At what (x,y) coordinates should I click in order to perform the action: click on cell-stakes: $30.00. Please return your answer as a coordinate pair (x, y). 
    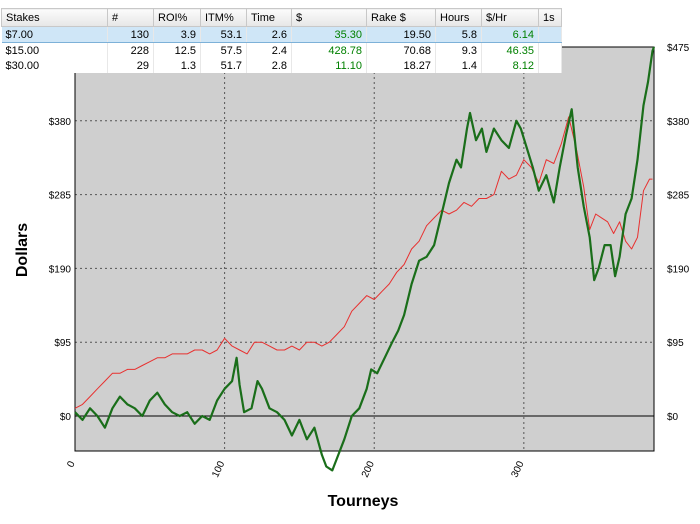
    Looking at the image, I should click on (54, 65).